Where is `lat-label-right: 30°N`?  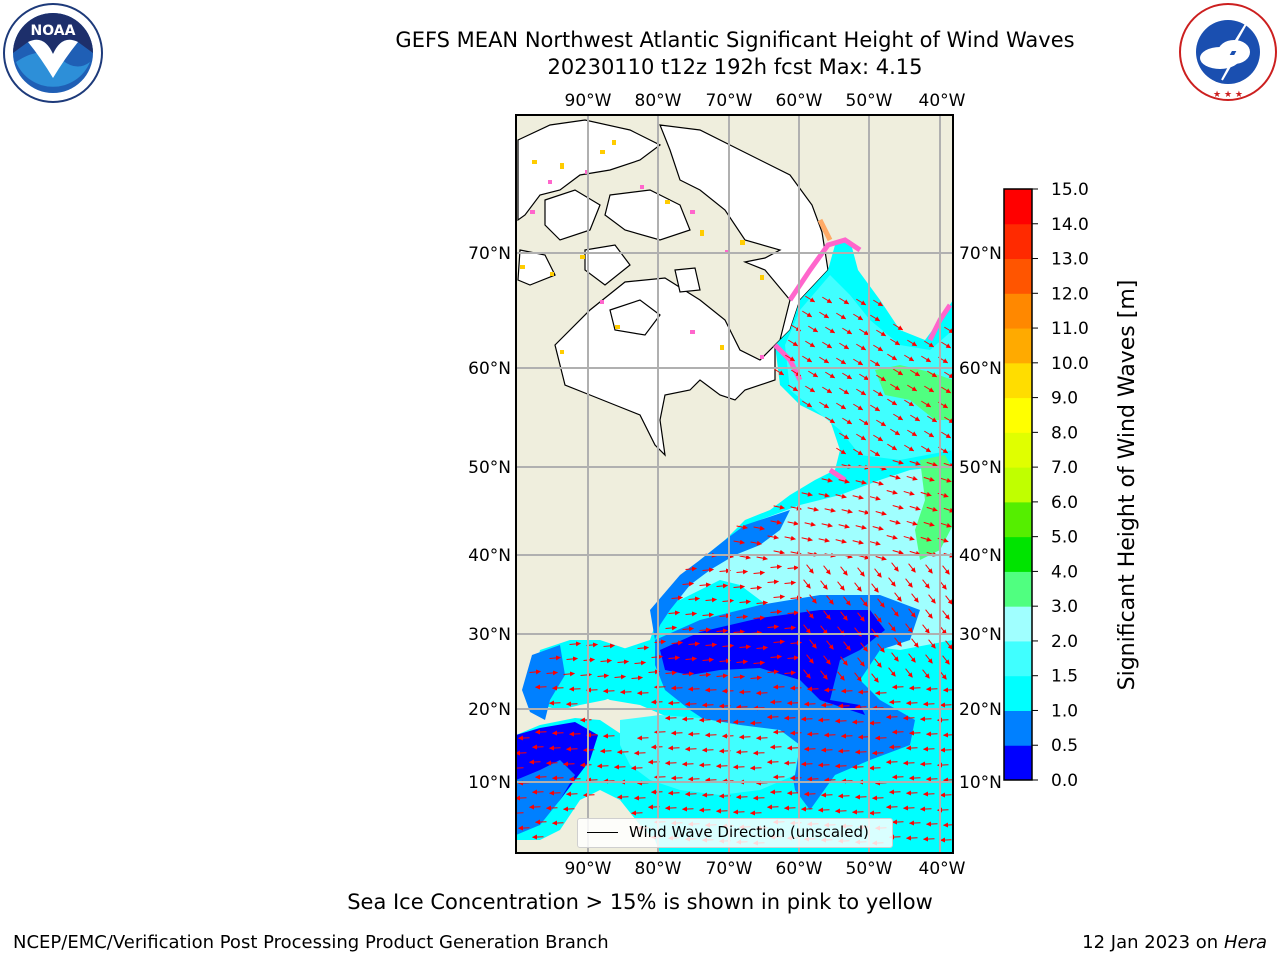 lat-label-right: 30°N is located at coordinates (980, 635).